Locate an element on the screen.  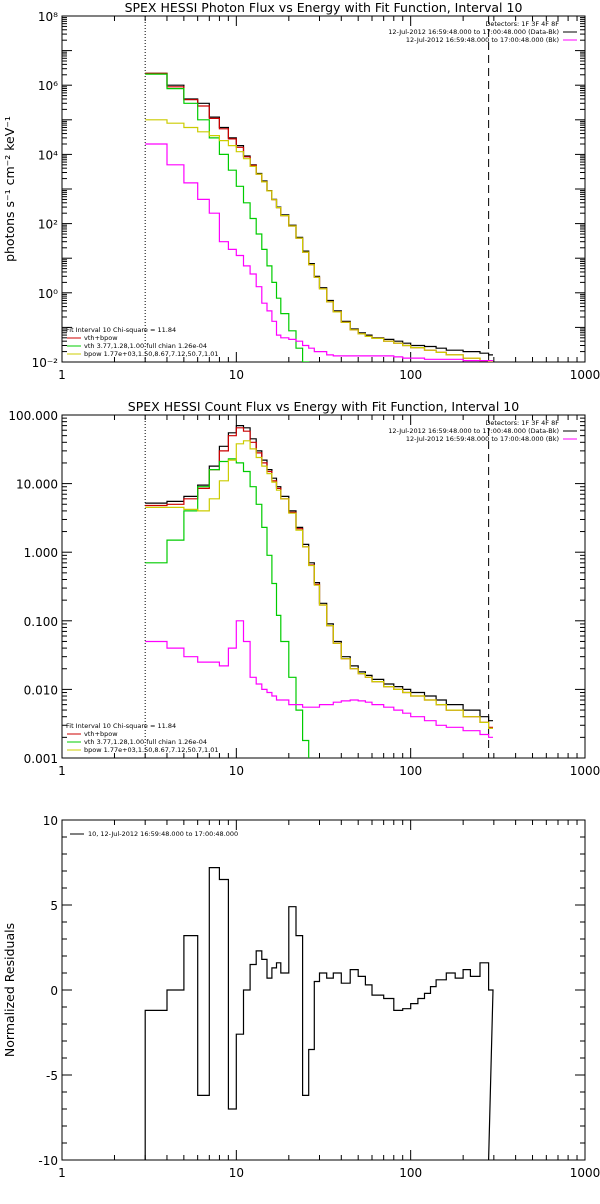
y-tick-label: 10.000 is located at coordinates (37, 485).